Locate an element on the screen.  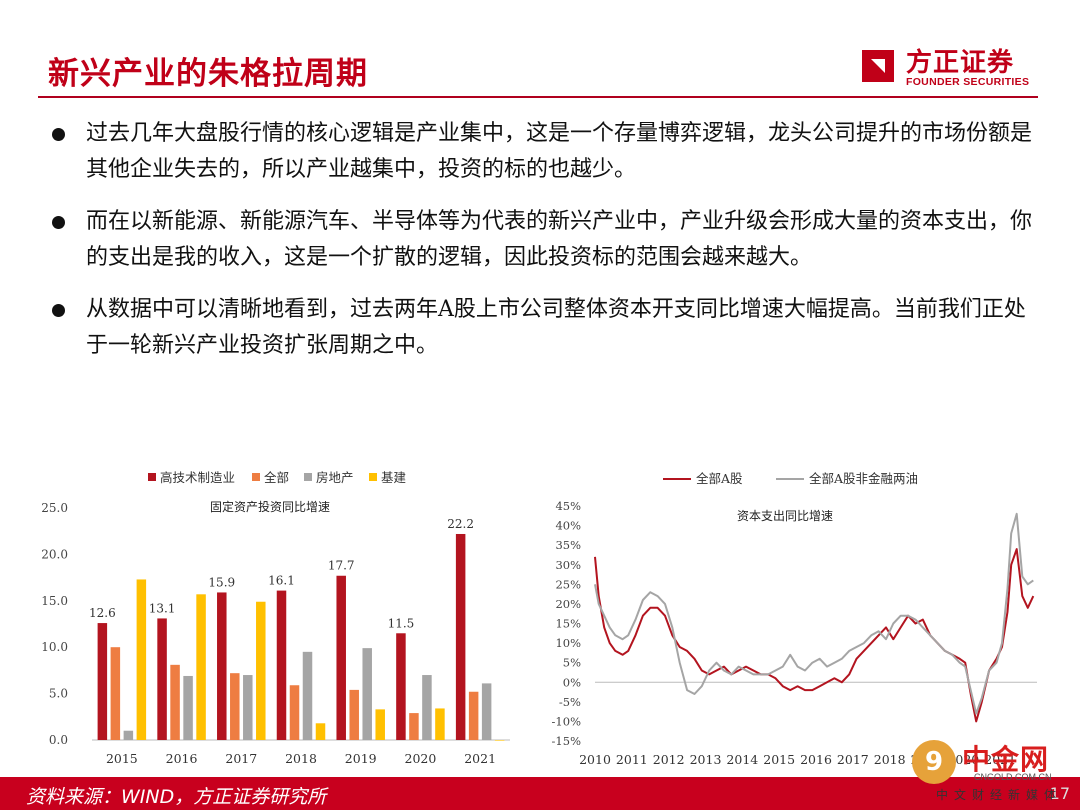
x-tick-label: 2017 is located at coordinates (853, 759).